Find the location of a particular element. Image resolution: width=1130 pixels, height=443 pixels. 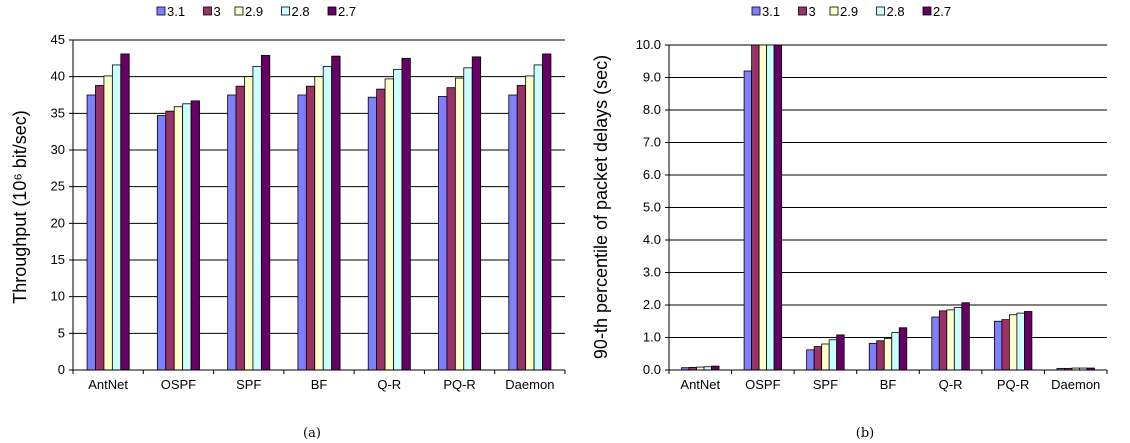

y-tick-label: 15 is located at coordinates (58, 259).